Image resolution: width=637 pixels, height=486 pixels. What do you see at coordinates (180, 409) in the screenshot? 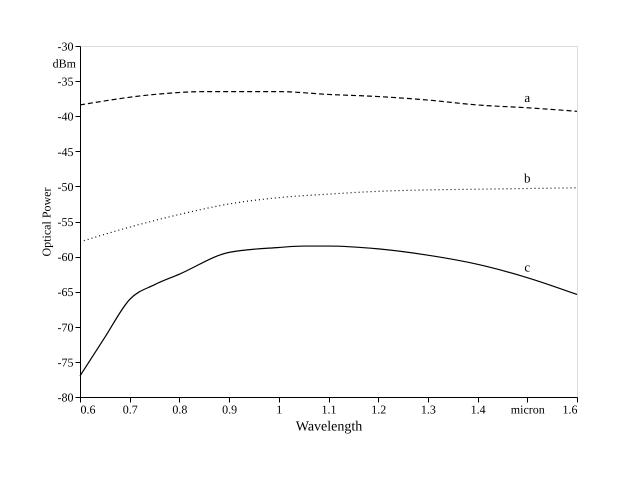
I see `x-tick-label: 0.8` at bounding box center [180, 409].